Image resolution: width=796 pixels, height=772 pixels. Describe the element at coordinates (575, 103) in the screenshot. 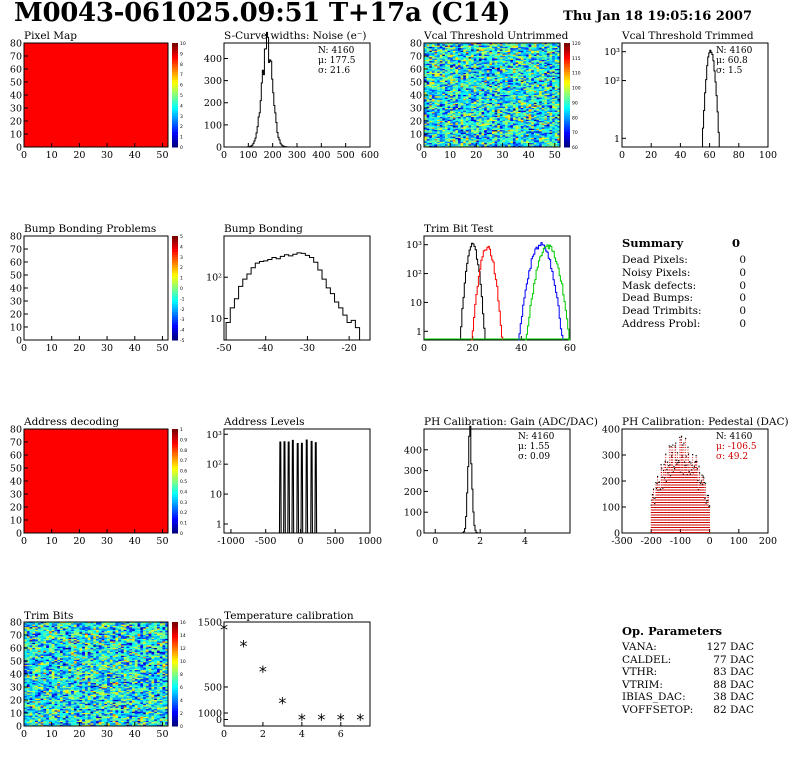

I see `palette-label: 90` at that location.